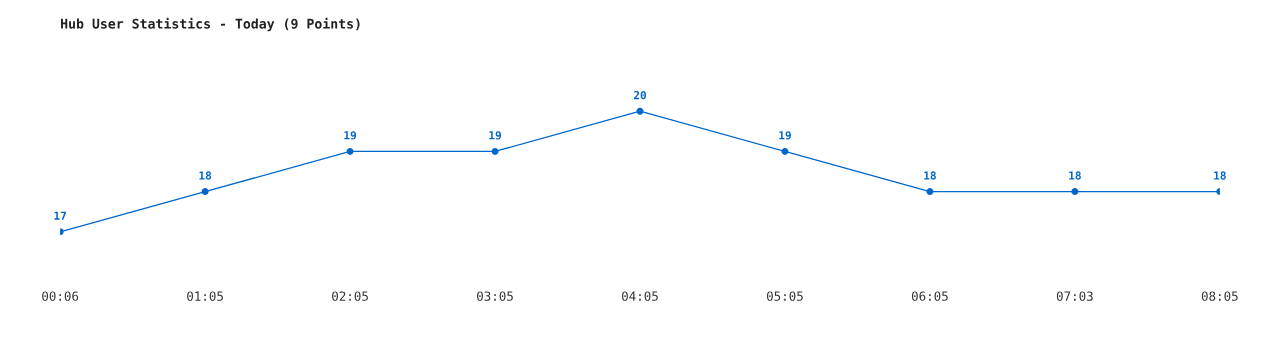 This screenshot has width=1280, height=350. Describe the element at coordinates (60, 296) in the screenshot. I see `x-tick-label: 00:06` at that location.